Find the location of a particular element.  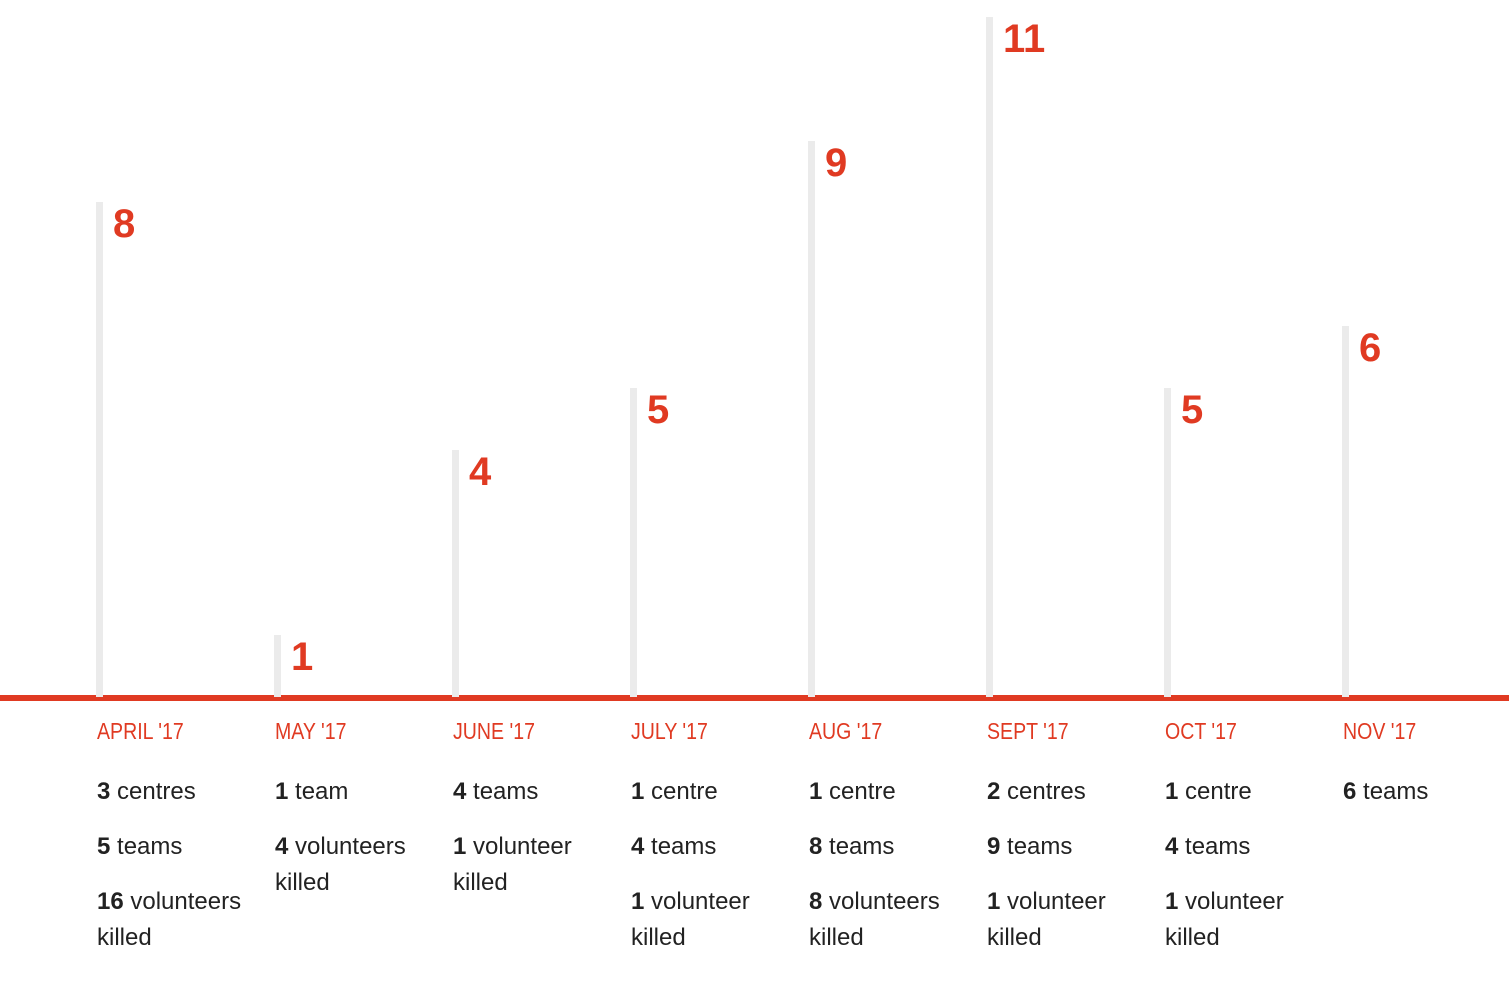

detail-item: 9 teams is located at coordinates (1069, 847).